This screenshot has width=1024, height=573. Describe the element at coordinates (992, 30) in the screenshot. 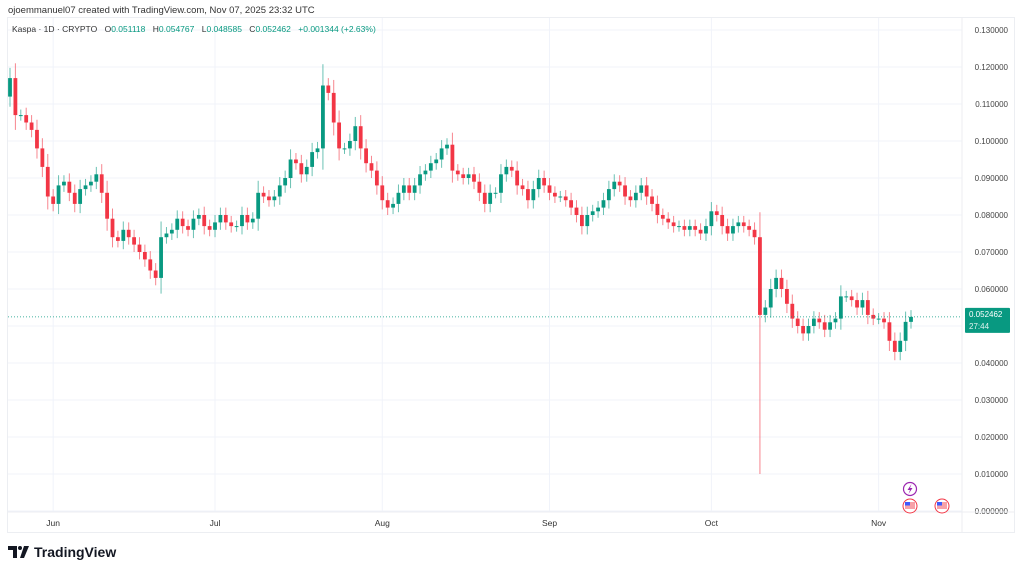

I see `y-tick-label: 0.130000` at that location.